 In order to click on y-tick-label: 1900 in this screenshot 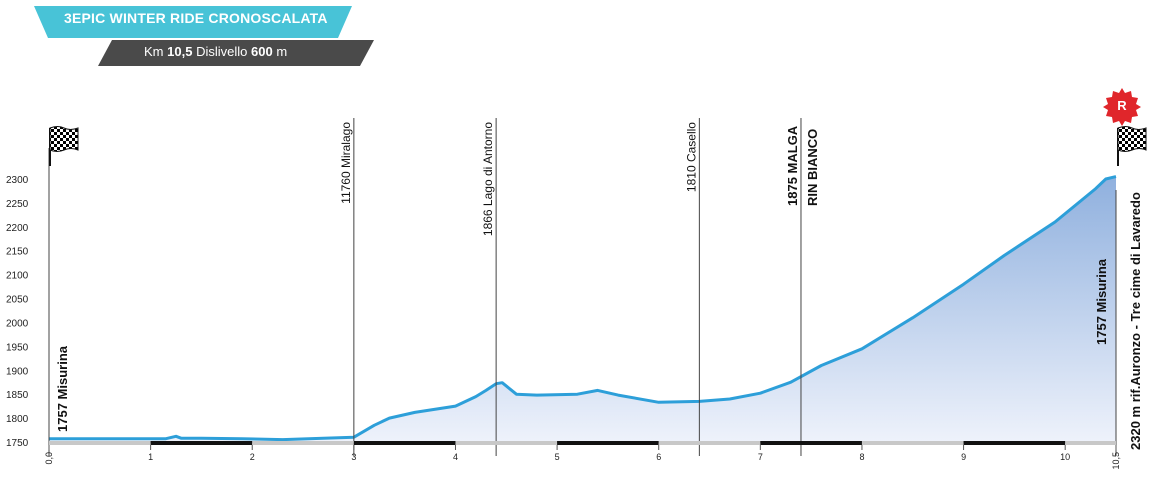, I will do `click(17, 371)`.